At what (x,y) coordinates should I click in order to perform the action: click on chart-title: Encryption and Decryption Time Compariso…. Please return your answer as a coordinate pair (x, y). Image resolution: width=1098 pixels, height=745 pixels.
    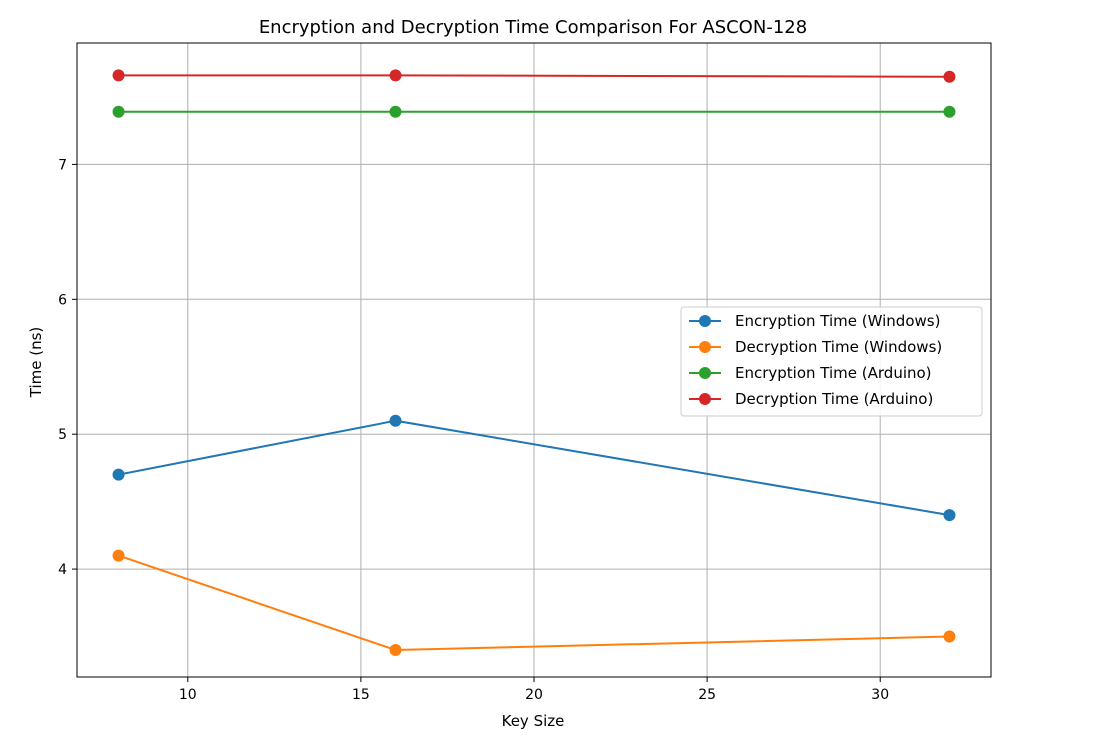
    Looking at the image, I should click on (533, 27).